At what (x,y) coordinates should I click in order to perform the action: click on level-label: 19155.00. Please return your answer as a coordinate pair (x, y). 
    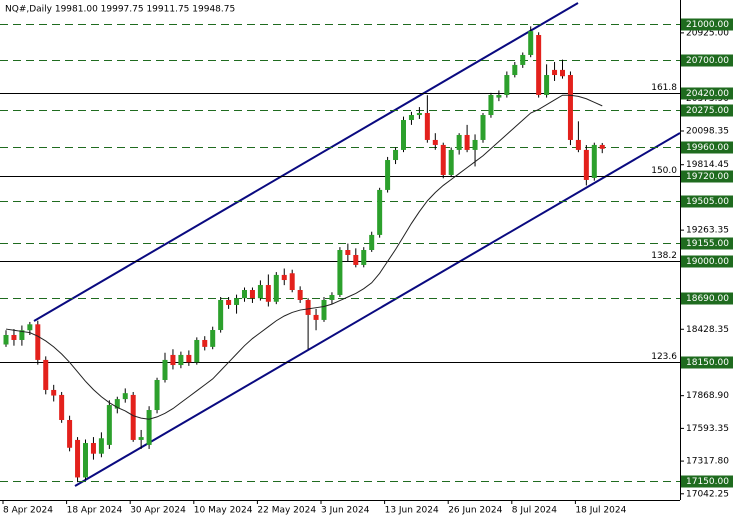
    Looking at the image, I should click on (707, 244).